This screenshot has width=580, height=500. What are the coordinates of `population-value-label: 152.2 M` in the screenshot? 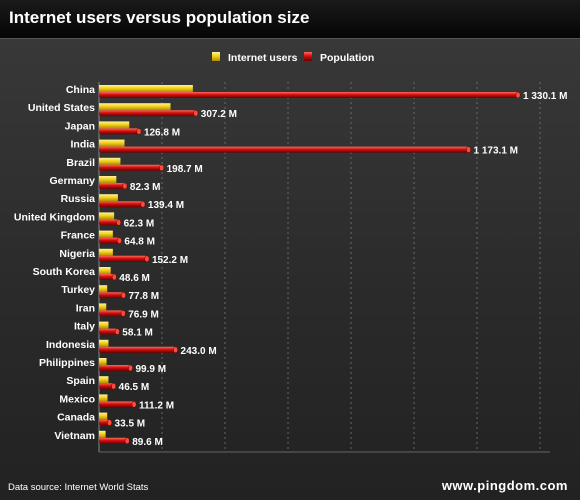 It's located at (170, 260).